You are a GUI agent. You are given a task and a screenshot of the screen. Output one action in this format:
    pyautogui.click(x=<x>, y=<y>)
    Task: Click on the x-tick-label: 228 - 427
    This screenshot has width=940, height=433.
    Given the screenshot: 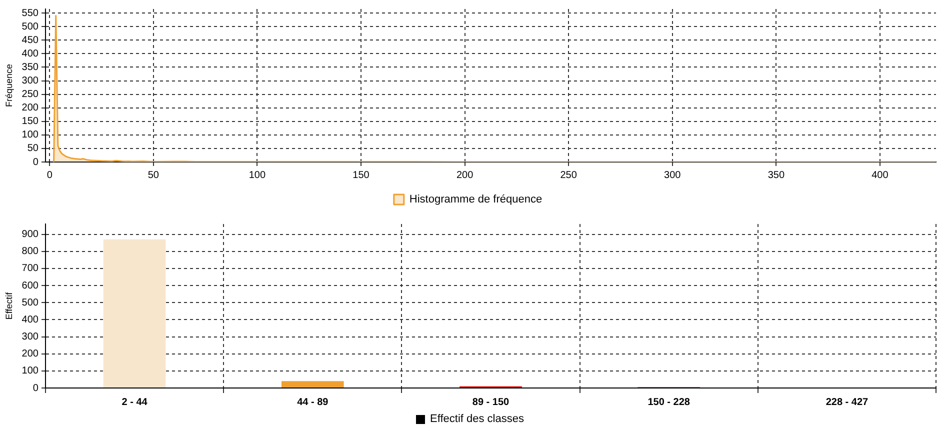 What is the action you would take?
    pyautogui.click(x=847, y=402)
    